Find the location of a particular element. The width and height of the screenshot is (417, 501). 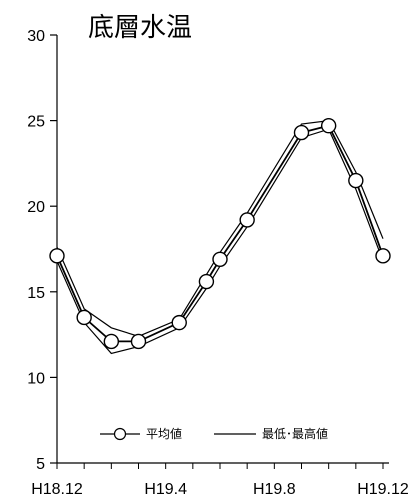

y-tick-label: 30 is located at coordinates (36, 36).